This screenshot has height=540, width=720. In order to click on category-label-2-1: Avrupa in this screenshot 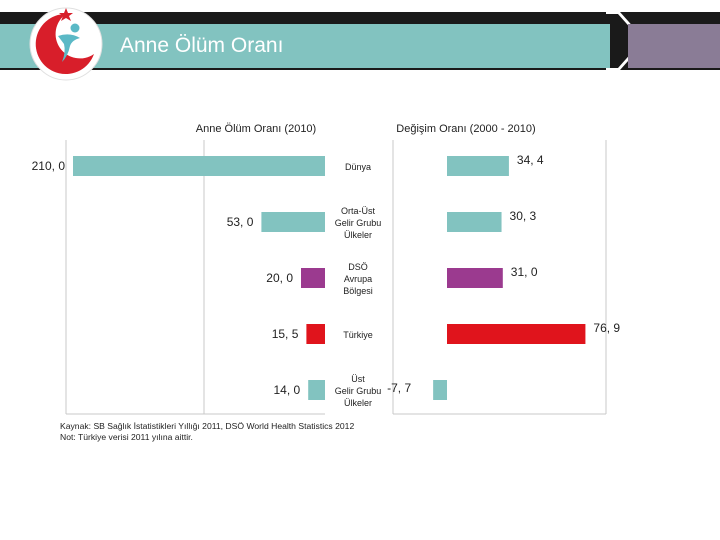, I will do `click(358, 279)`.